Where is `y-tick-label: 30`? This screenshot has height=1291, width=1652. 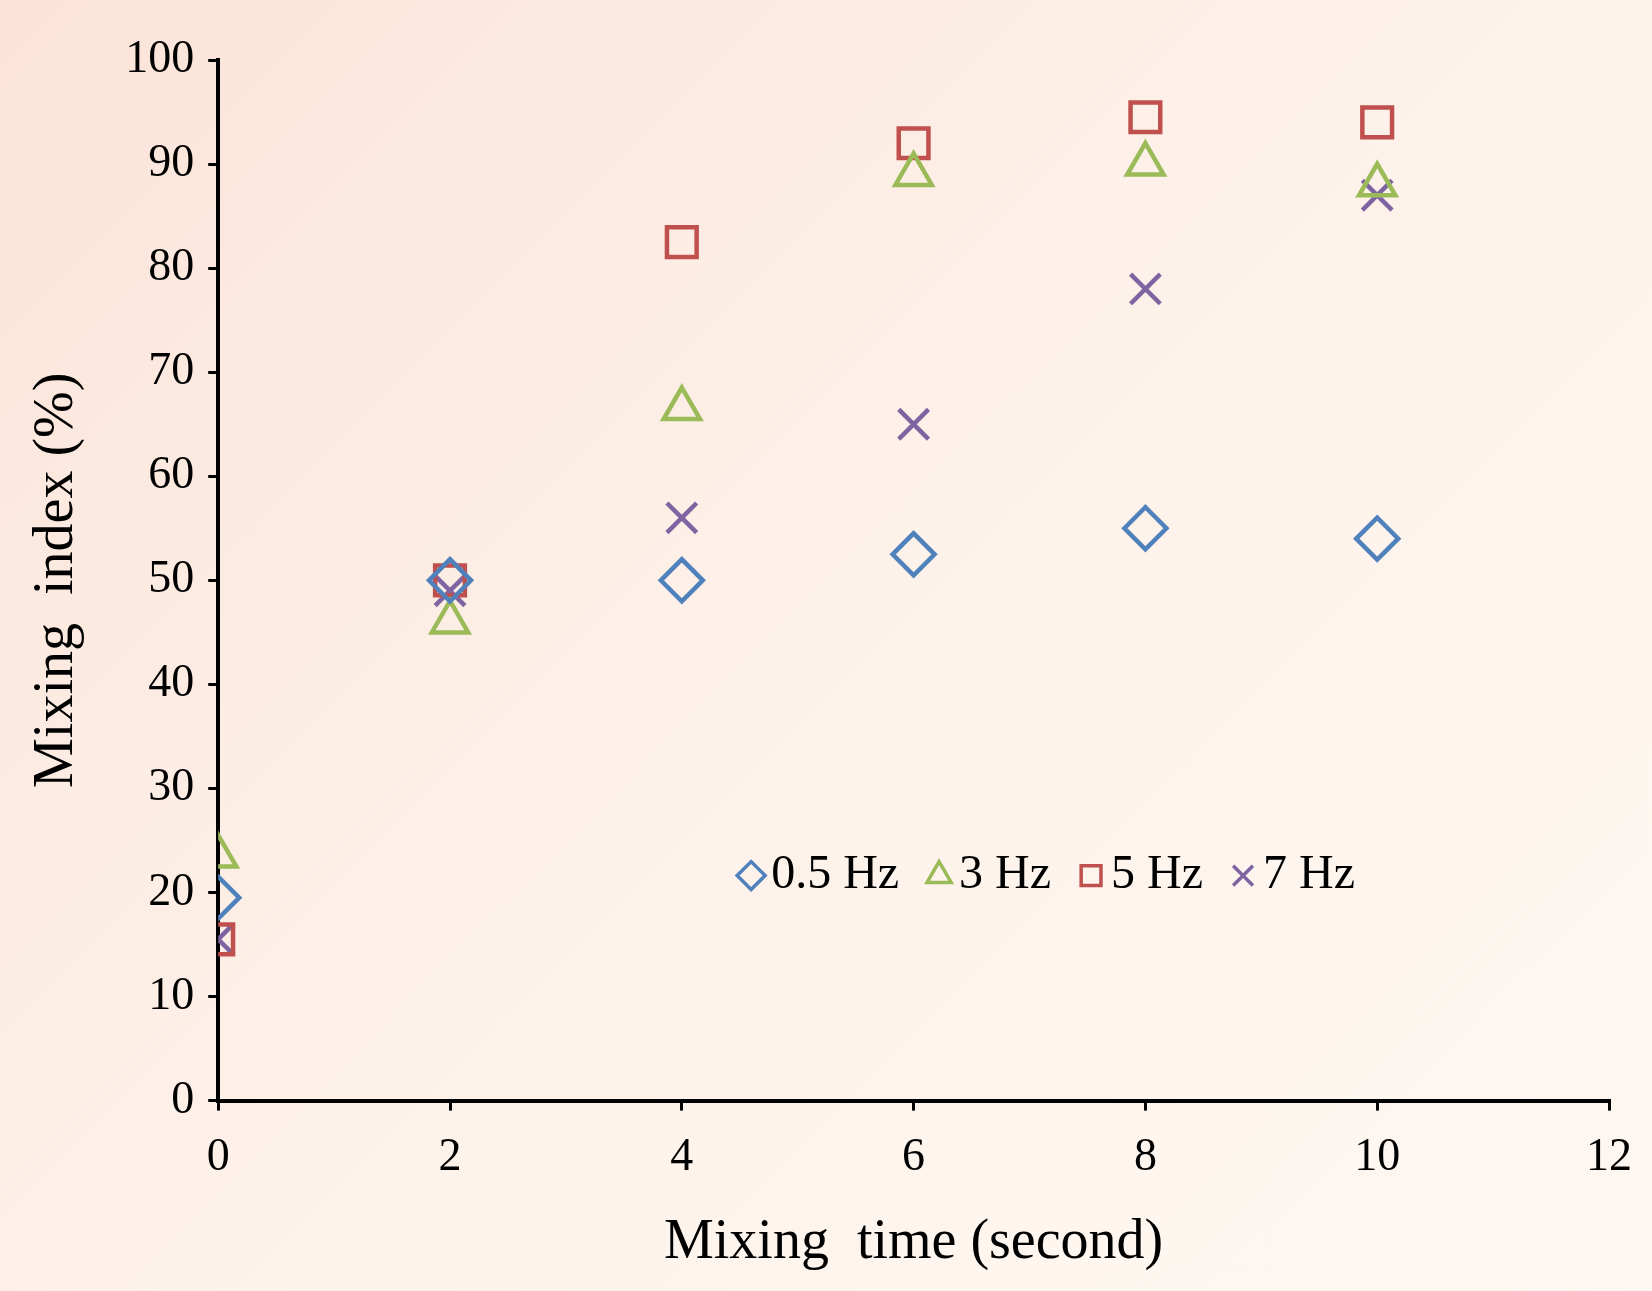
y-tick-label: 30 is located at coordinates (171, 785).